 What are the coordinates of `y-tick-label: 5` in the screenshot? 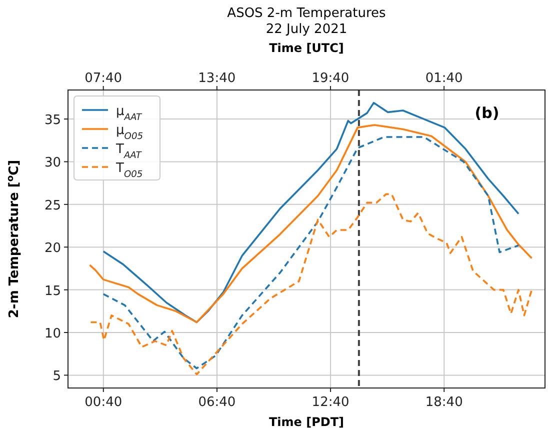 It's located at (56, 376).